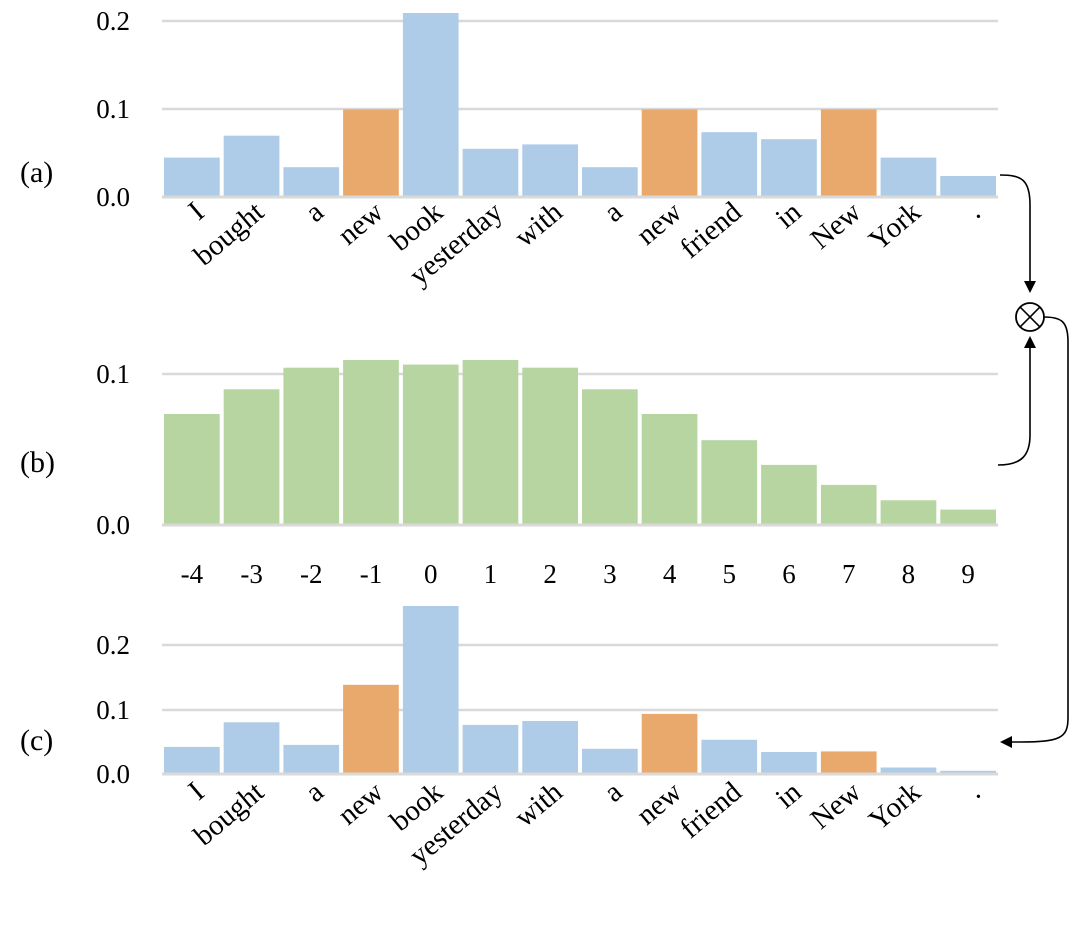 This screenshot has width=1080, height=926. What do you see at coordinates (789, 574) in the screenshot?
I see `x-tick-label: 6` at bounding box center [789, 574].